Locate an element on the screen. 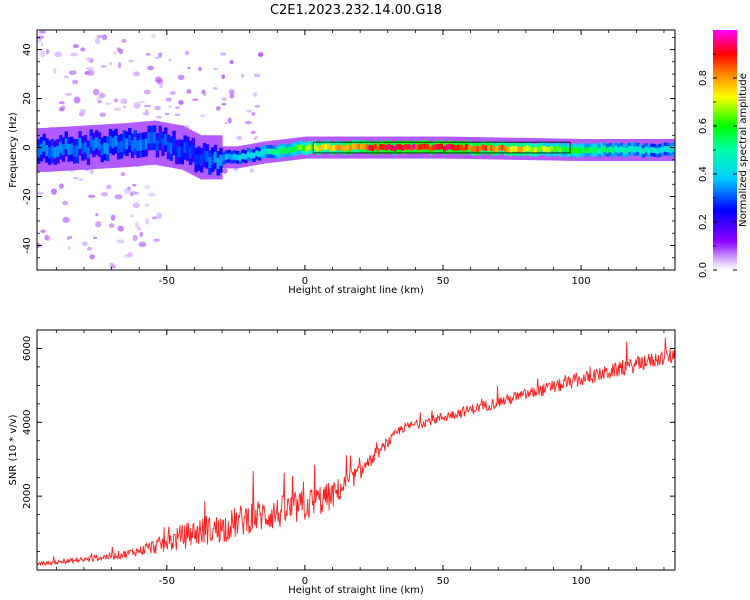  y-tick-label: 0 is located at coordinates (27, 147).